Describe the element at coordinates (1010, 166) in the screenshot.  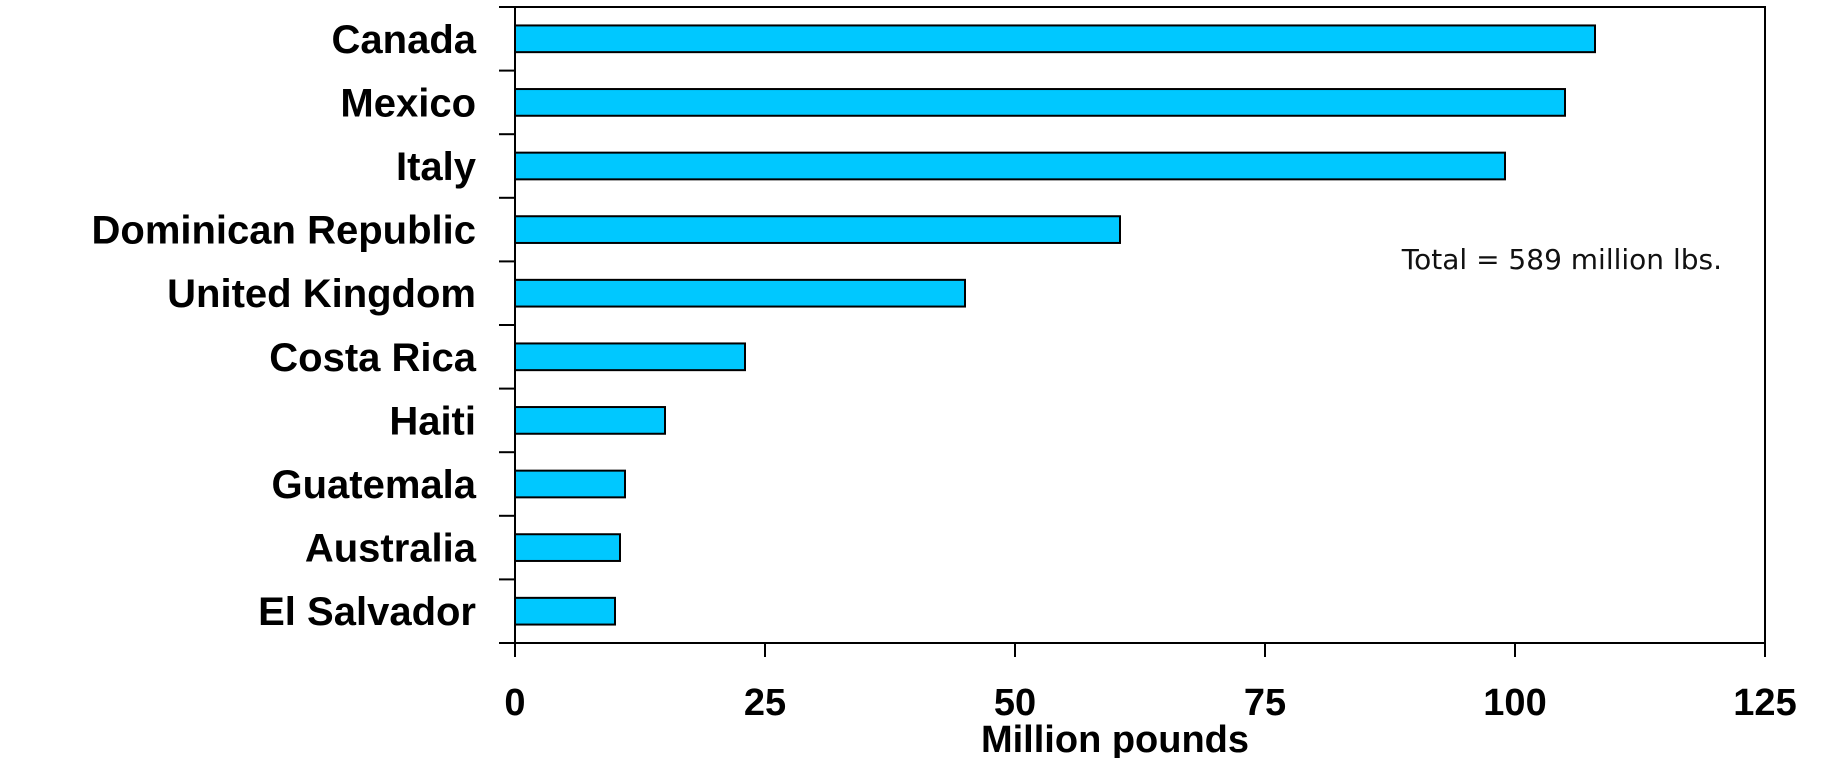
I see `bar-italy` at that location.